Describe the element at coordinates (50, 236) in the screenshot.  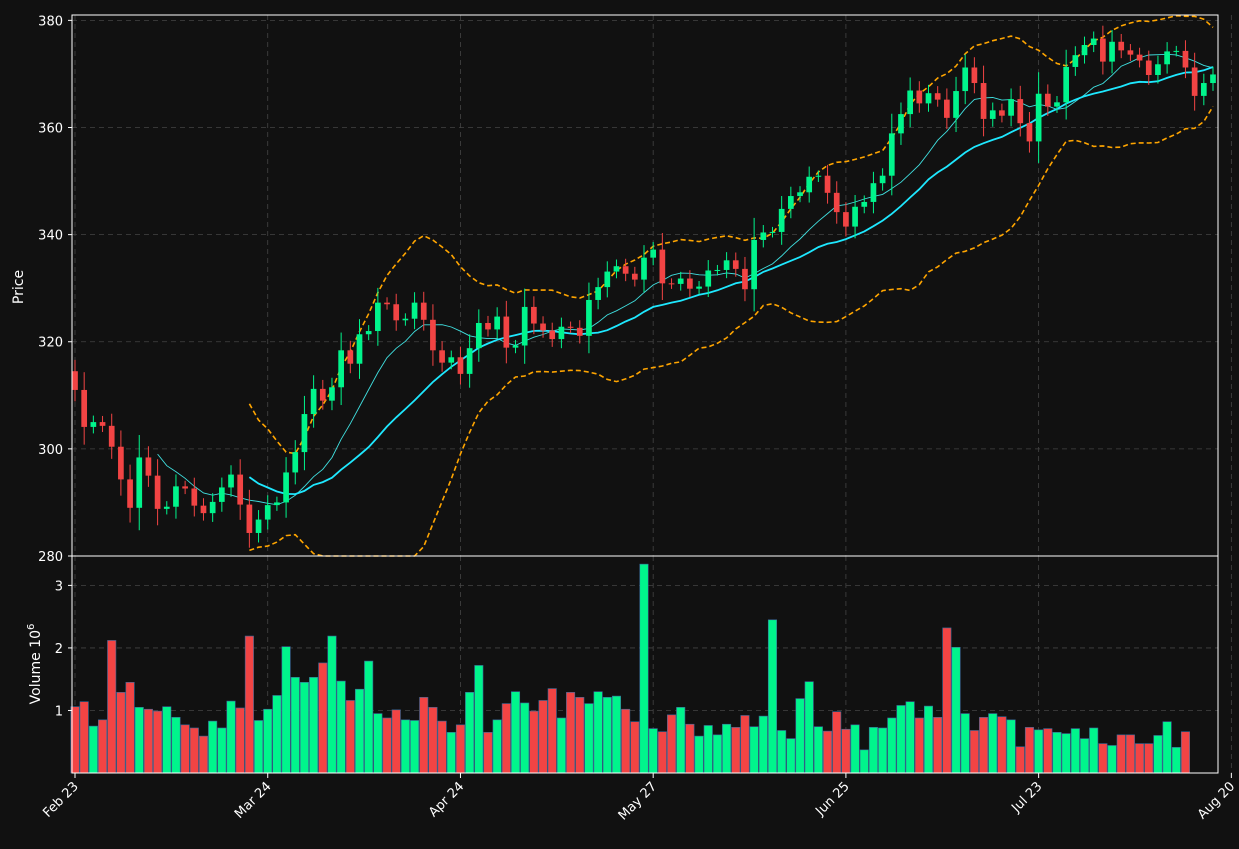
I see `price-tick-label: 340` at that location.